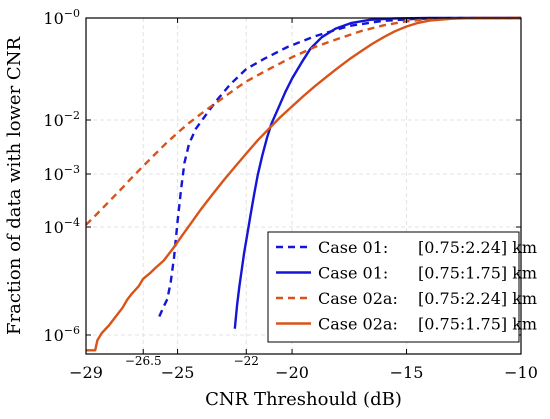  What do you see at coordinates (477, 273) in the screenshot?
I see `legend-range-2: [0.75:1.75] km` at bounding box center [477, 273].